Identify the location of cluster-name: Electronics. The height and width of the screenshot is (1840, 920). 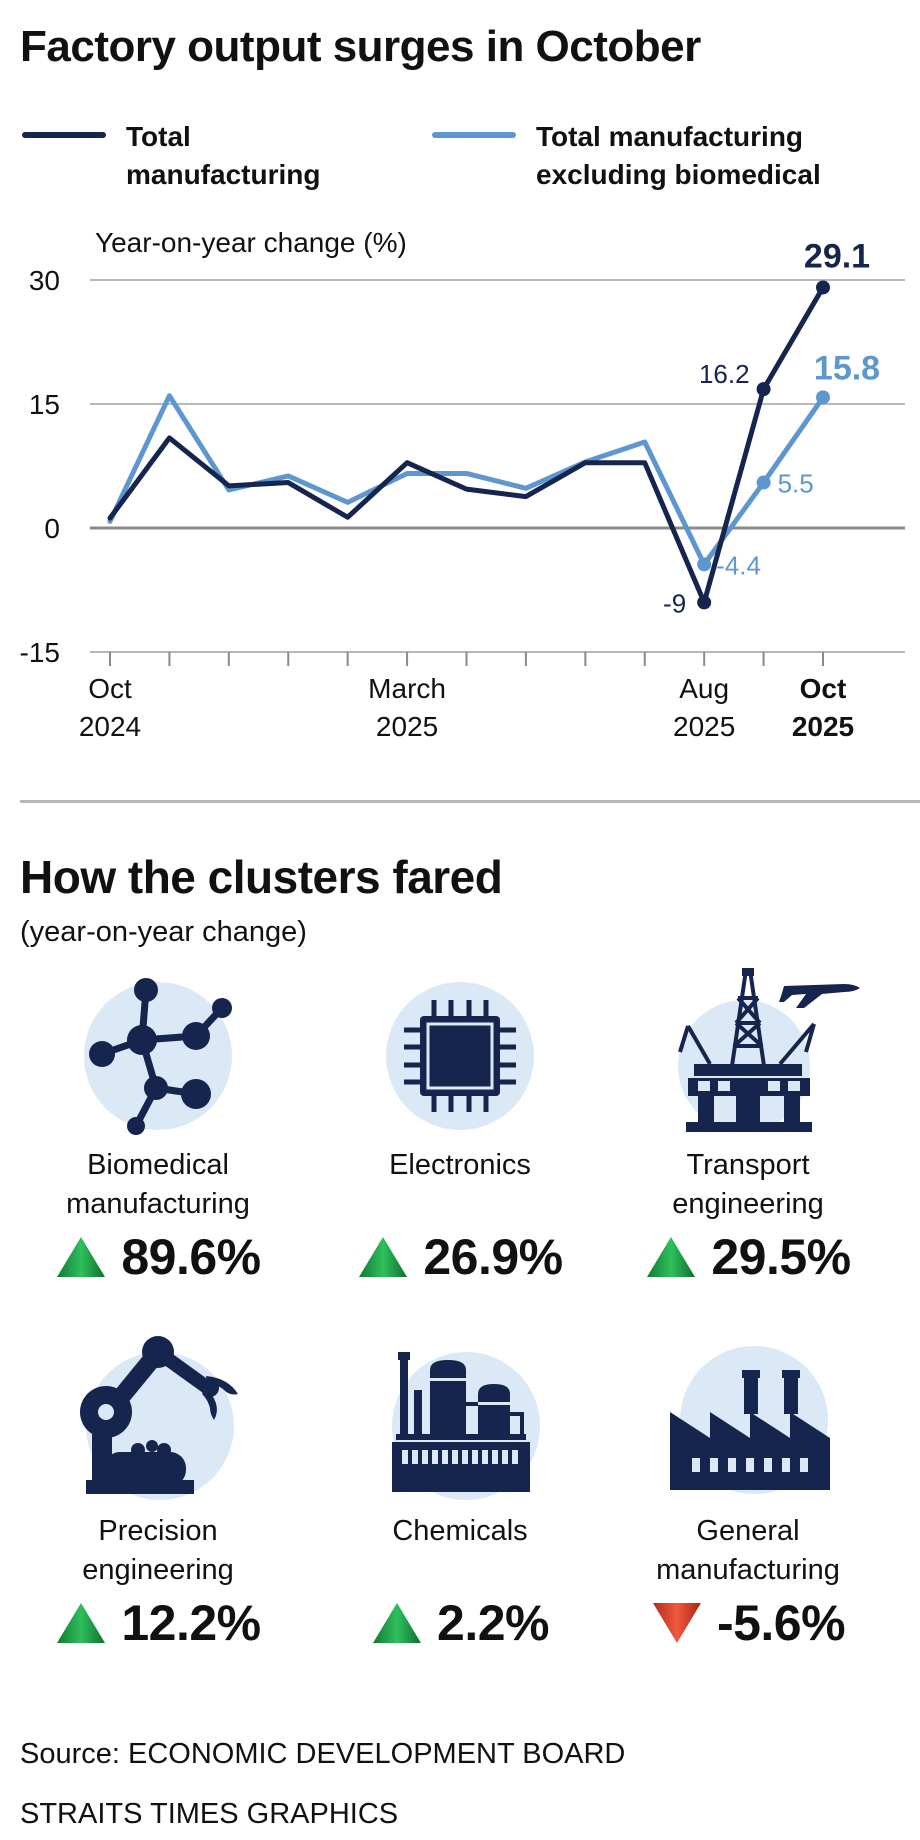
(460, 1185).